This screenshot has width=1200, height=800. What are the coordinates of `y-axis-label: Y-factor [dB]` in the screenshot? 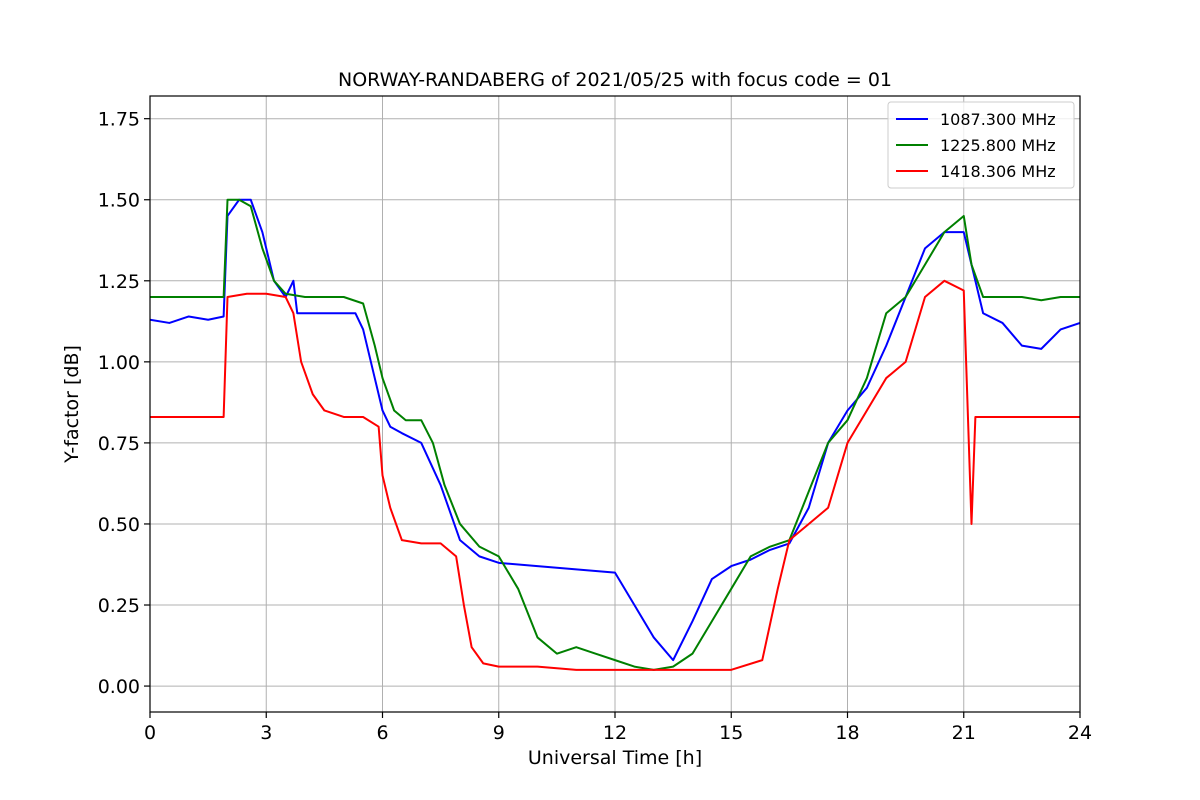 It's located at (72, 404).